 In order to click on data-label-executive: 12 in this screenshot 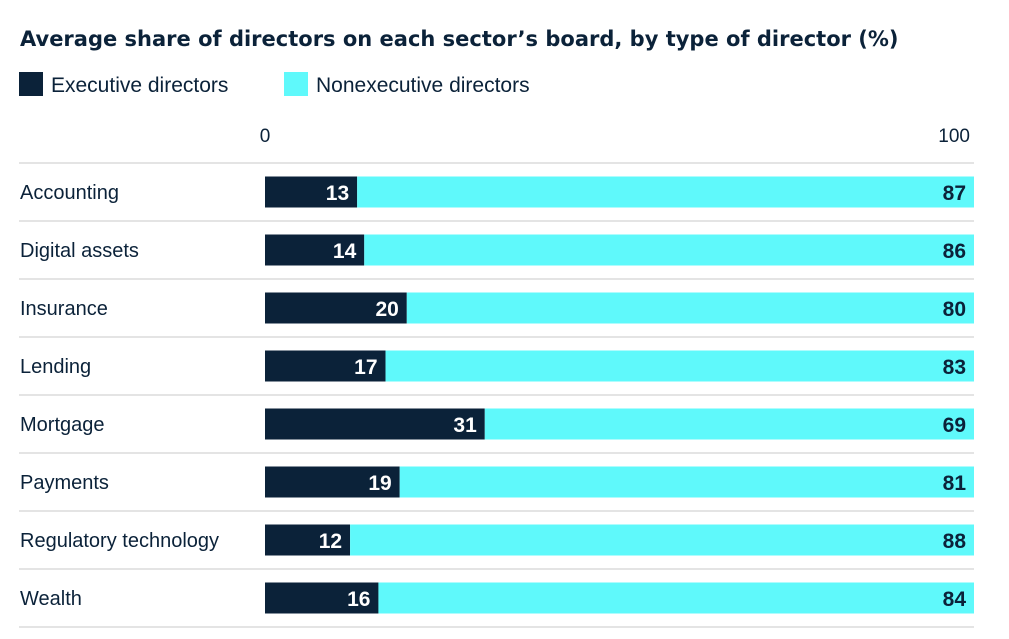, I will do `click(330, 541)`.